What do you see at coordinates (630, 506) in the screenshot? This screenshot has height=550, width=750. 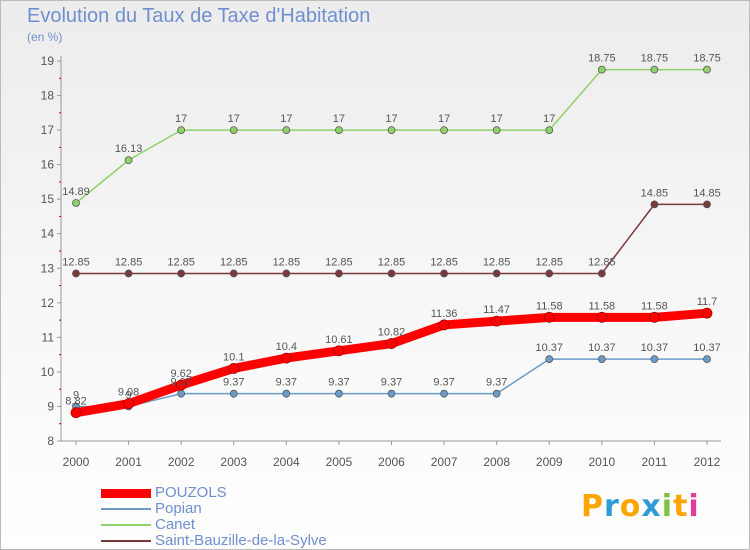 I see `logo-letter: o` at bounding box center [630, 506].